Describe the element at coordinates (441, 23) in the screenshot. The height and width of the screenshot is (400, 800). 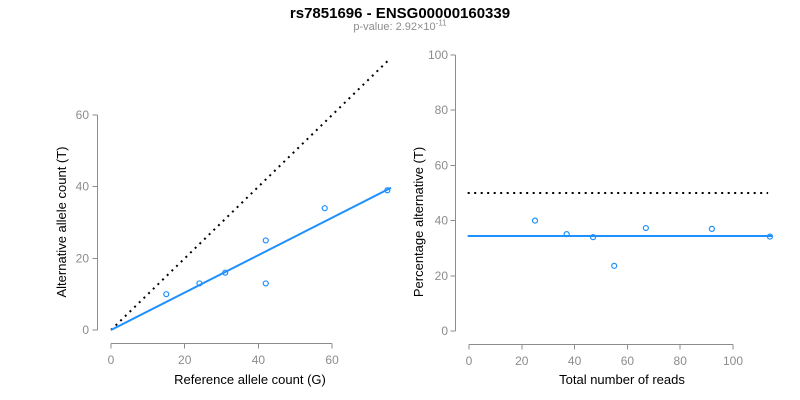
I see `p-value-exponent: -11` at that location.